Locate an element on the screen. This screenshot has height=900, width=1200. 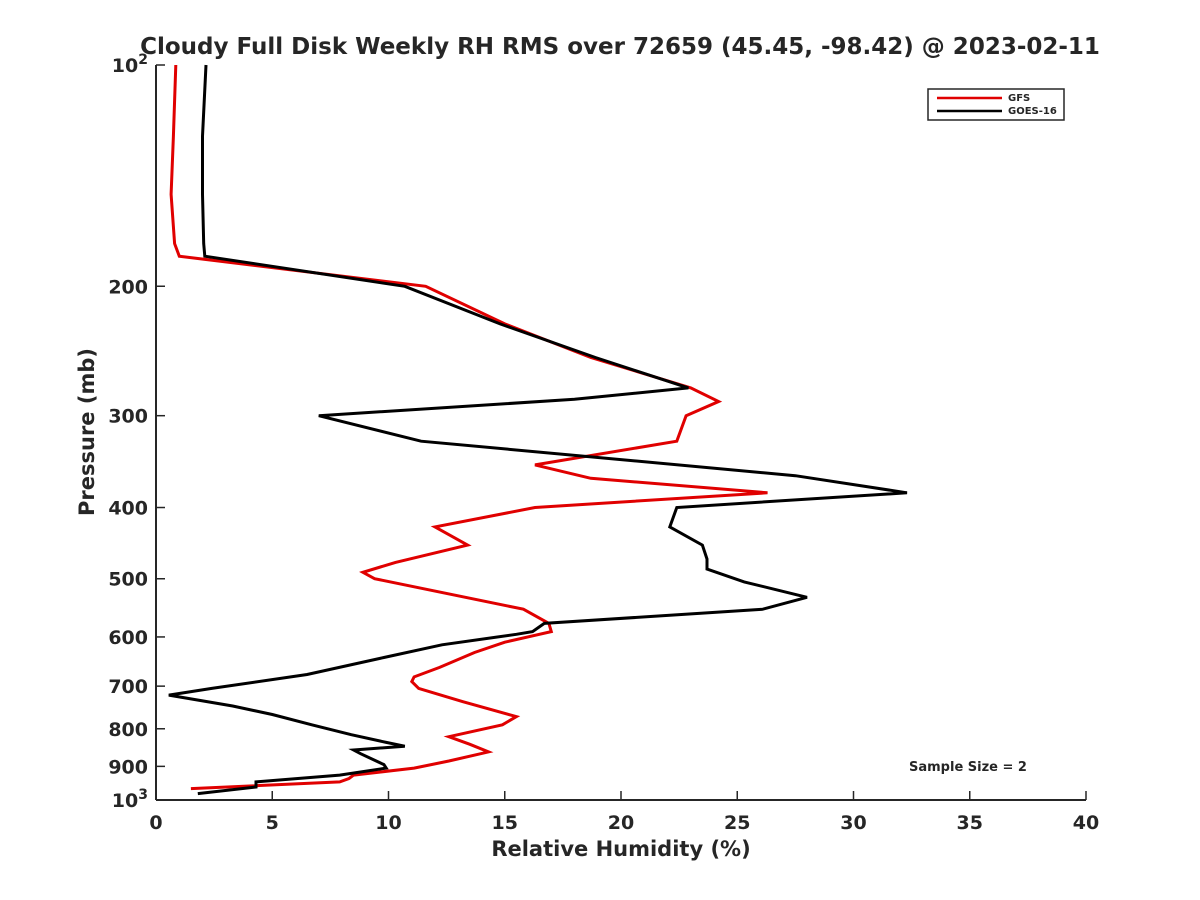
x-ticks: 0 5 10 15 20 25 30 35 40 is located at coordinates (624, 812).